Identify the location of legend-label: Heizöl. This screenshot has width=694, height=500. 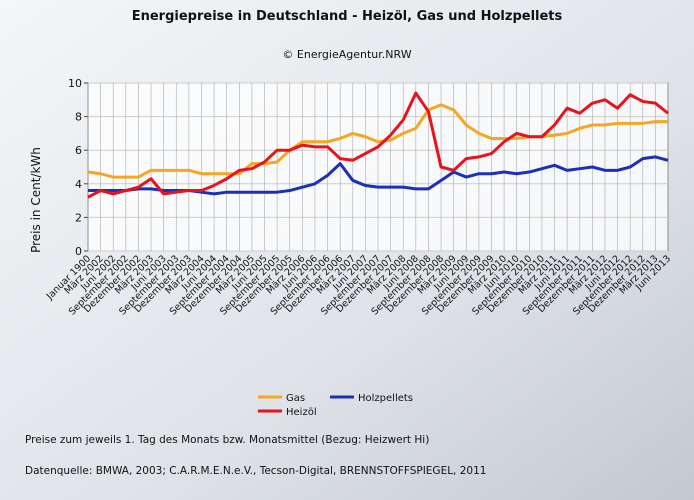
(301, 412).